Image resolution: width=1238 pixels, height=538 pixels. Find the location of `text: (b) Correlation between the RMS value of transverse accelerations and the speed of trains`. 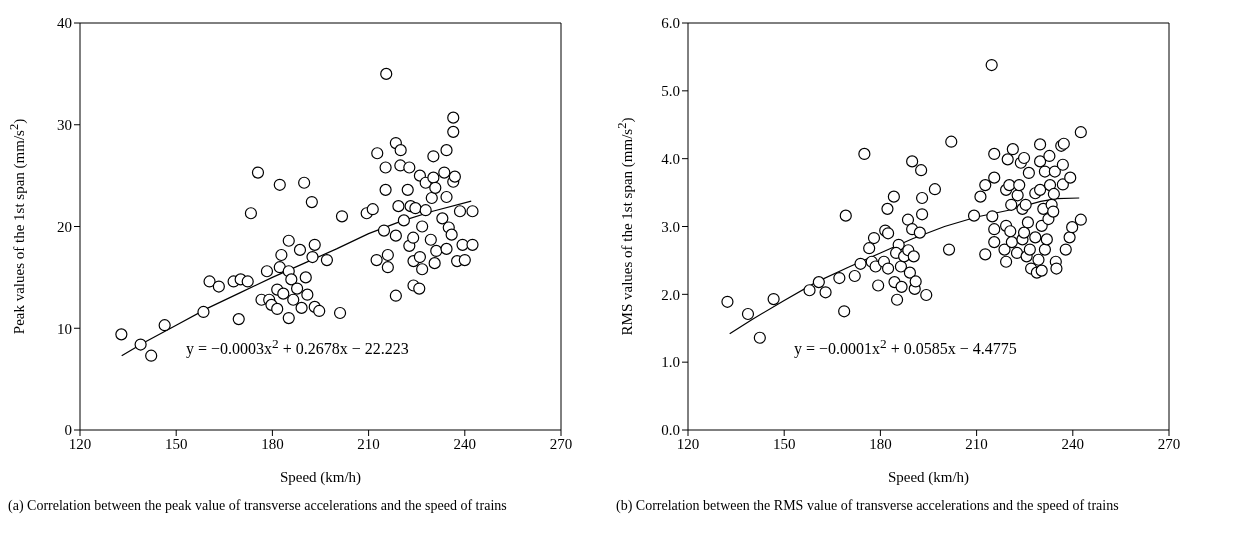

text: (b) Correlation between the RMS value of transverse accelerations and the speed of trains is located at coordinates (868, 506).